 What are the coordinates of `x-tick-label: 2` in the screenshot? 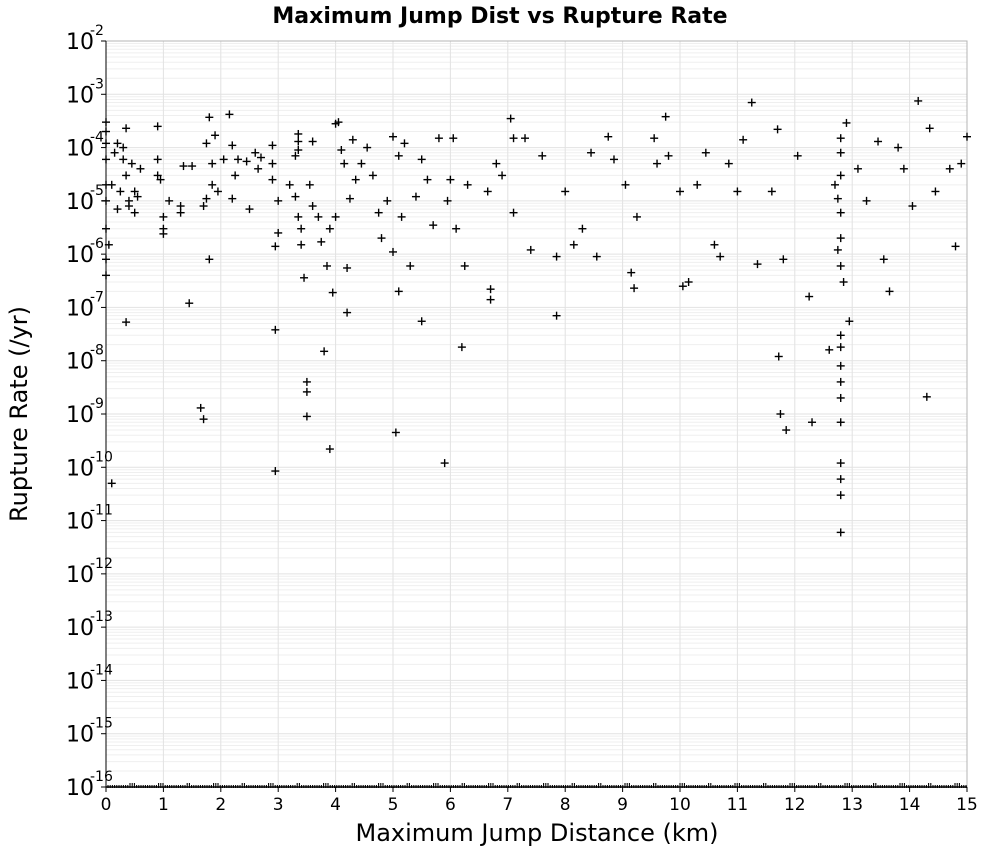 It's located at (220, 805).